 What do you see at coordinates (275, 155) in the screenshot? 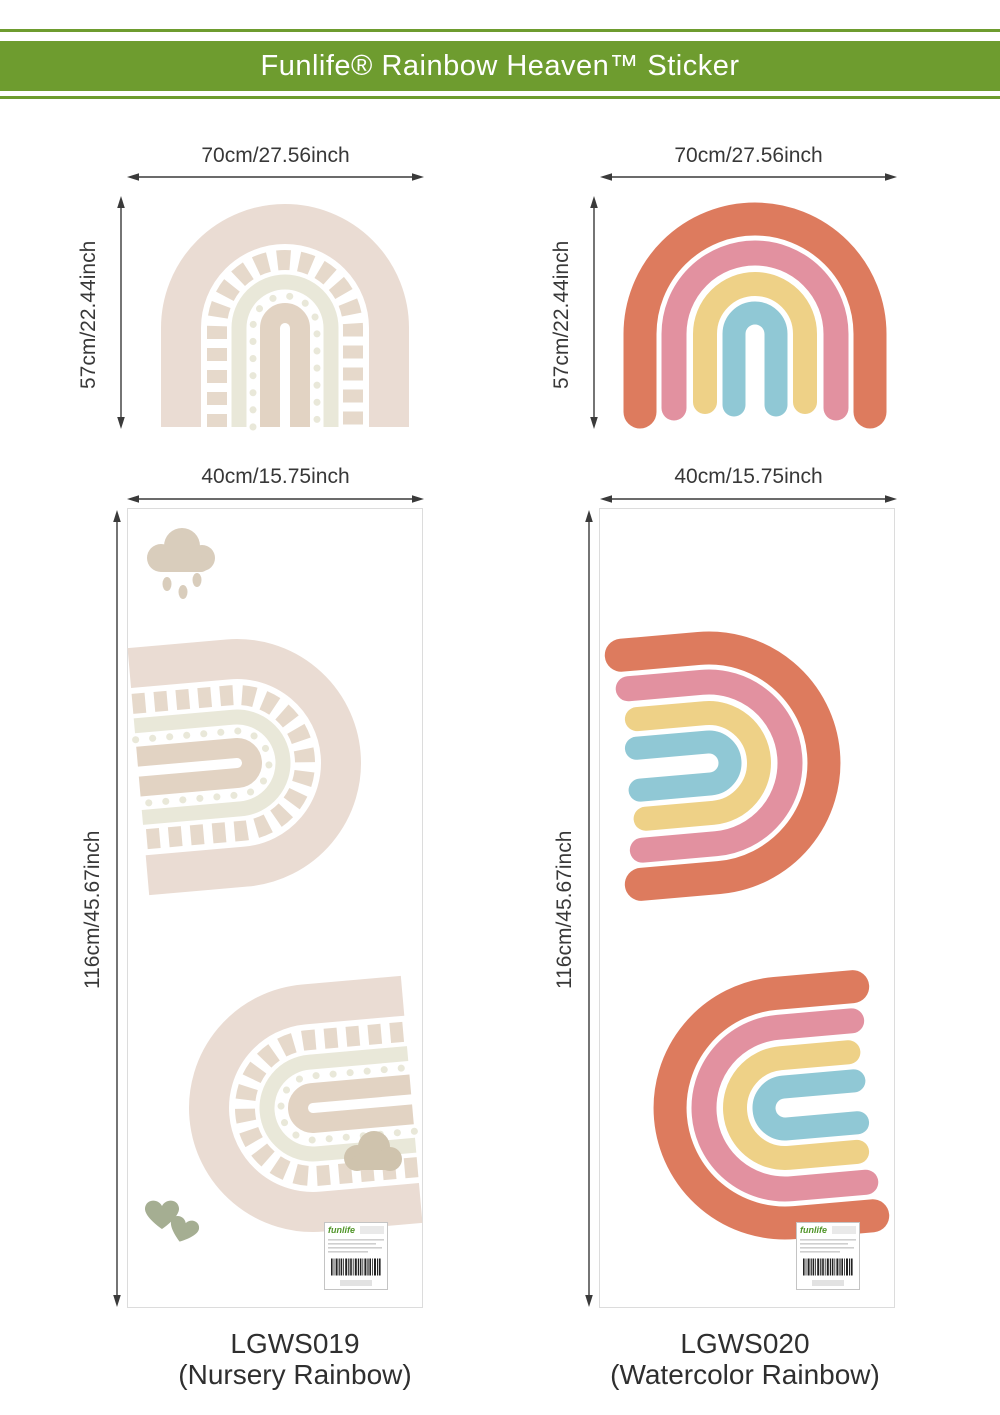
I see `nursery-display-width-label: 70cm/27.56inch` at bounding box center [275, 155].